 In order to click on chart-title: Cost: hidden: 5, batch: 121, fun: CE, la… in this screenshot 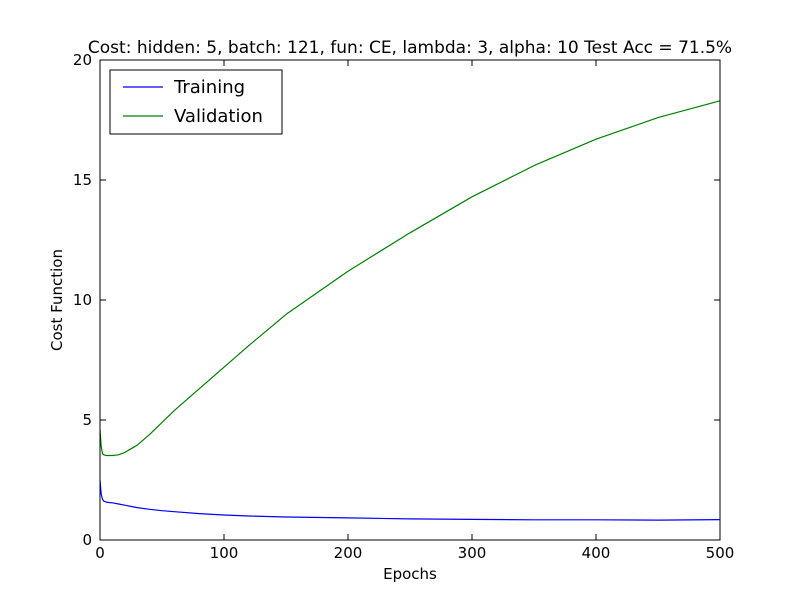, I will do `click(410, 48)`.